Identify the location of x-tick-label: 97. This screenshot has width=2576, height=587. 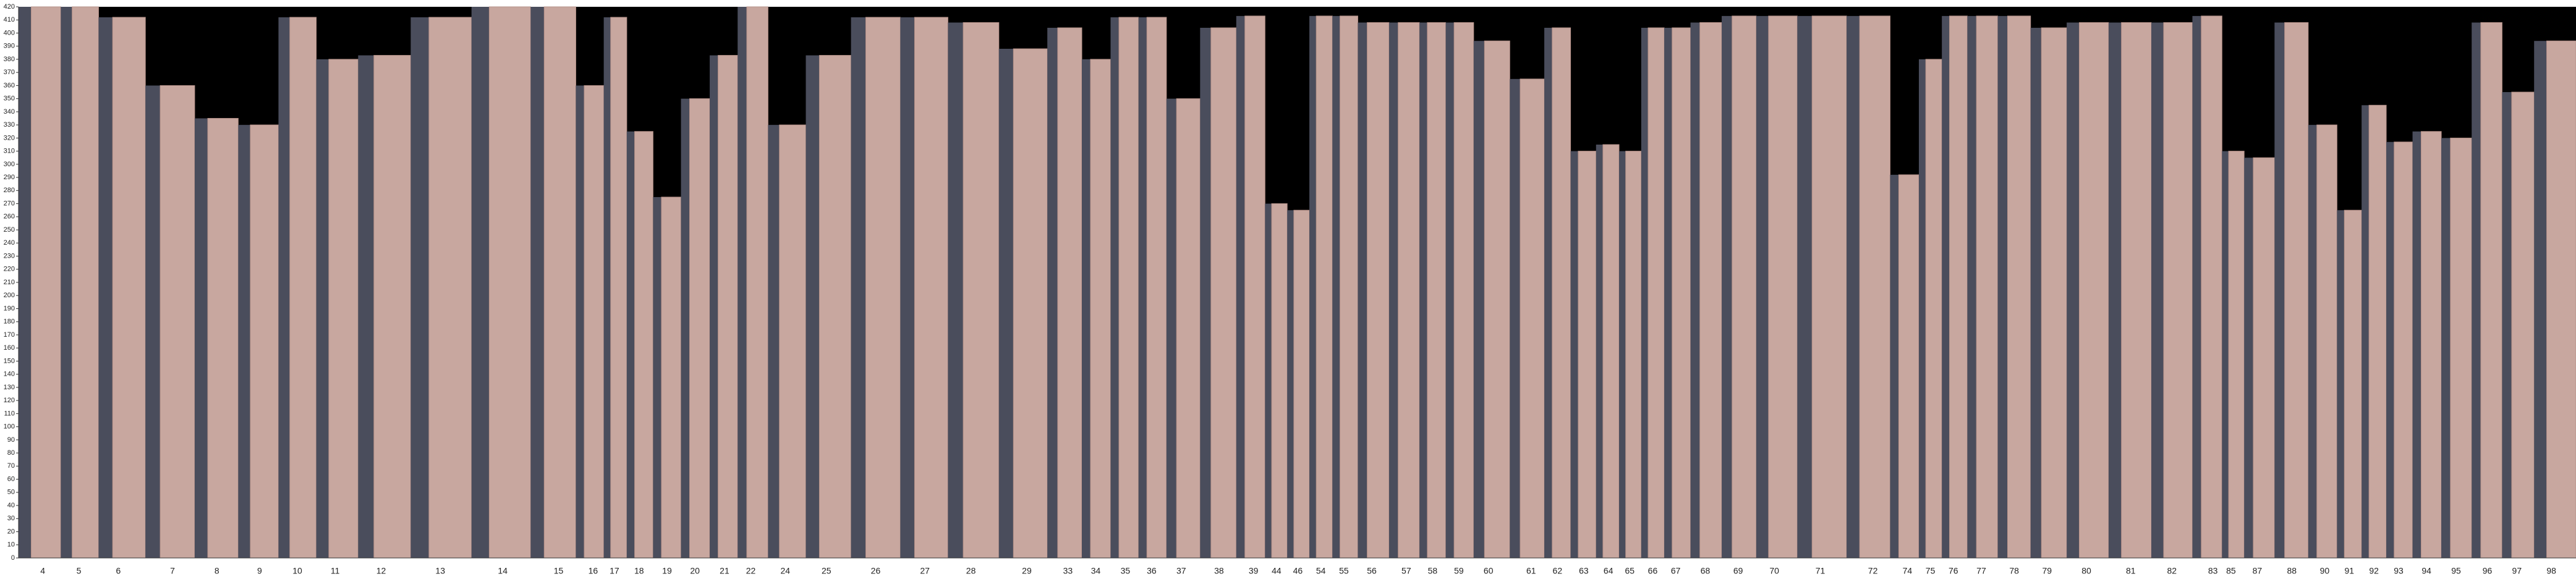
(2517, 571).